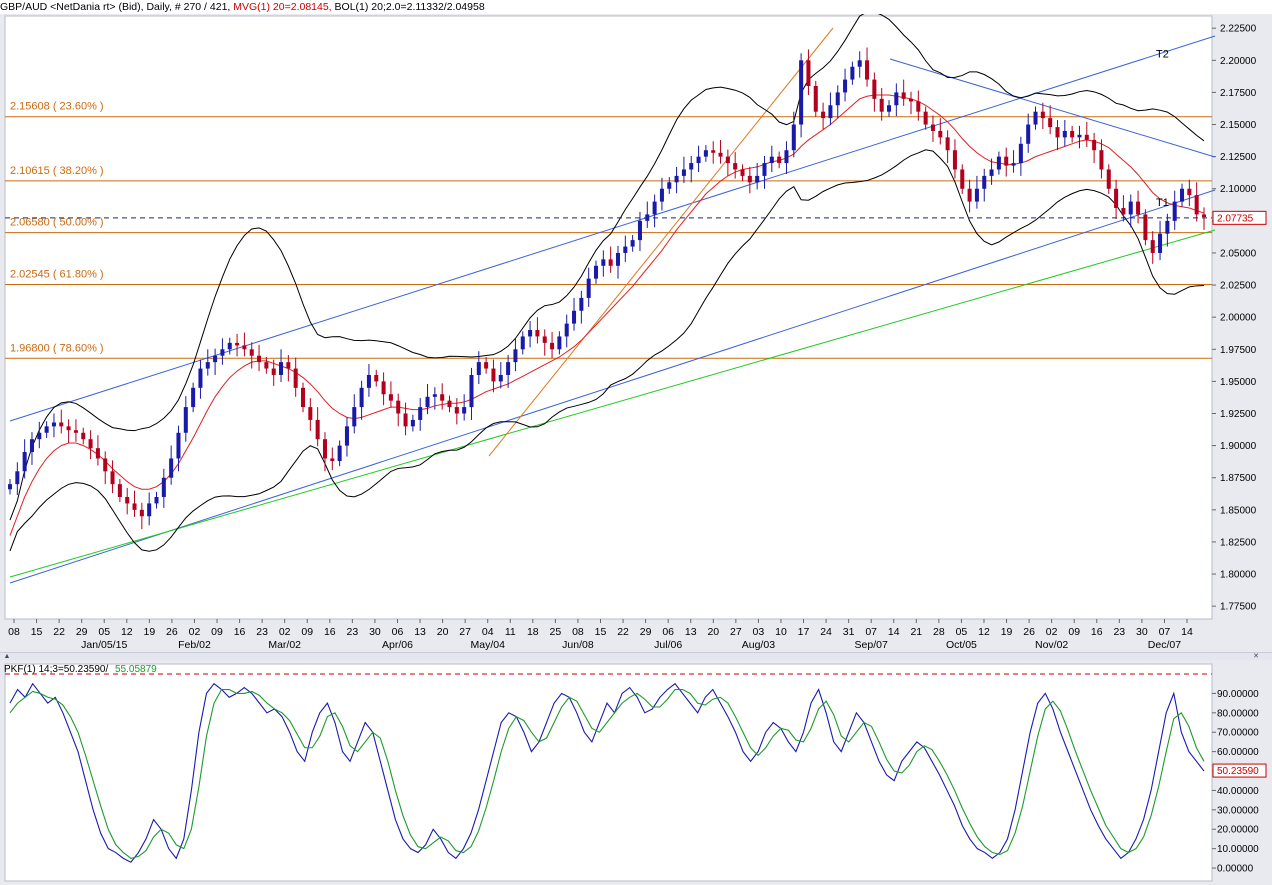 This screenshot has height=885, width=1272. What do you see at coordinates (758, 645) in the screenshot?
I see `price-x-month-label: Aug/03` at bounding box center [758, 645].